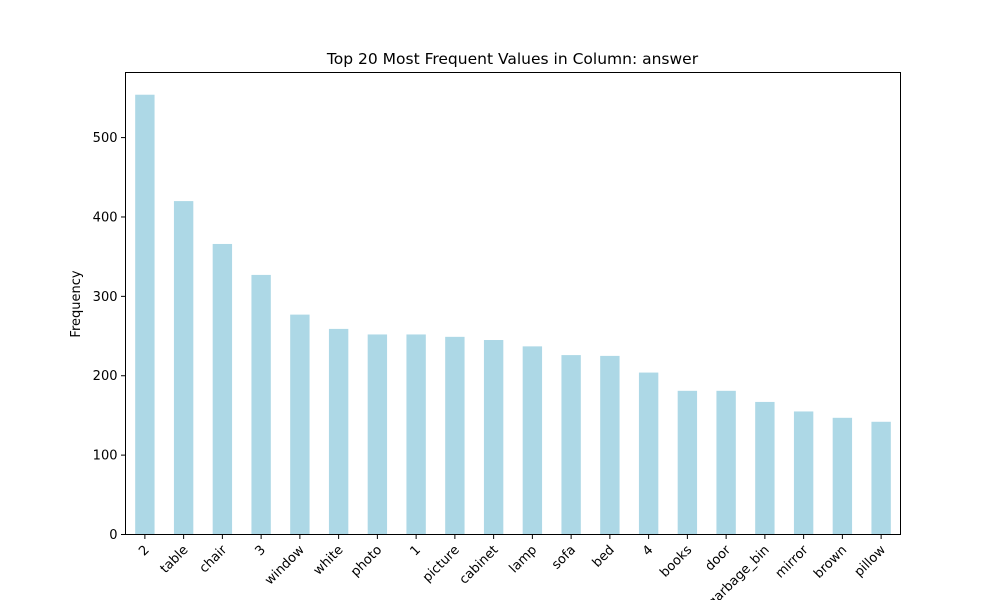 The height and width of the screenshot is (600, 1000). I want to click on bar-pillow, so click(881, 478).